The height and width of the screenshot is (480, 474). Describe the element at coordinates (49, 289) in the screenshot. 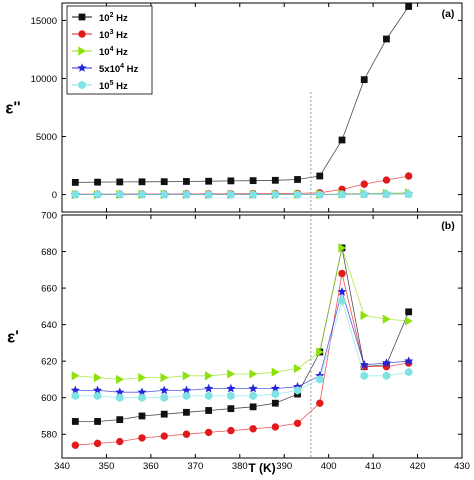

I see `ytick-label-b-4: 660` at that location.